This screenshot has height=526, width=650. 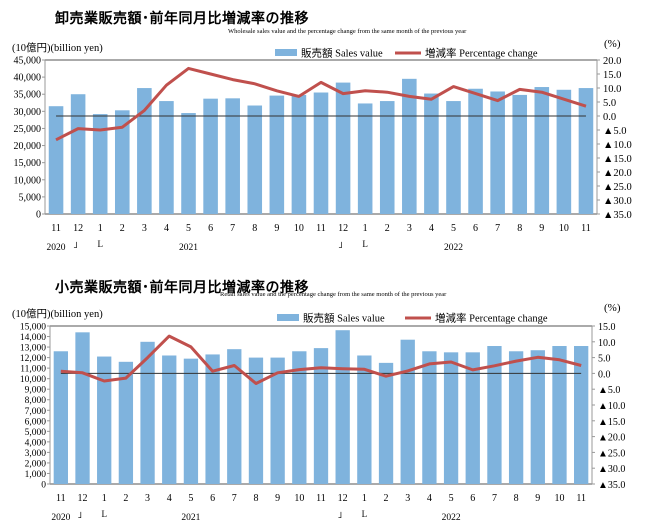 What do you see at coordinates (28, 112) in the screenshot?
I see `left-tick-label: 30,000` at bounding box center [28, 112].